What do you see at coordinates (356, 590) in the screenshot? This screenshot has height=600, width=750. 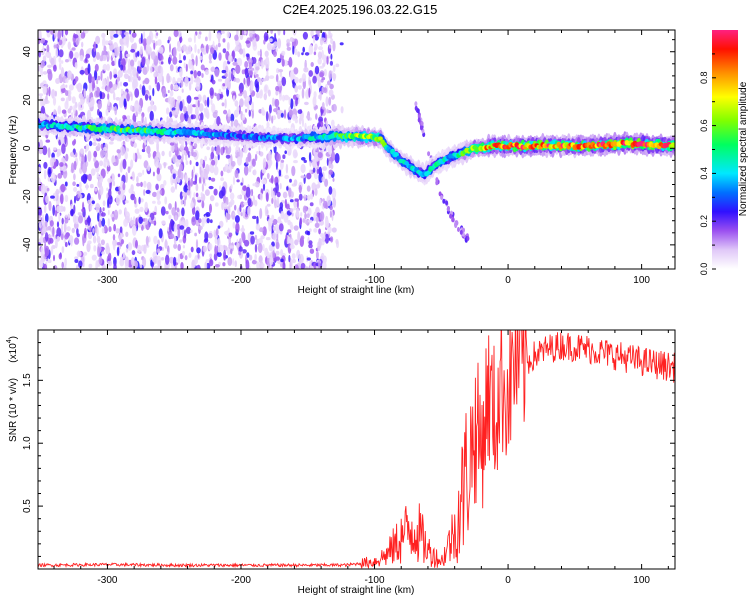 I see `snr-xlabel: Height of straight line (km)` at bounding box center [356, 590].